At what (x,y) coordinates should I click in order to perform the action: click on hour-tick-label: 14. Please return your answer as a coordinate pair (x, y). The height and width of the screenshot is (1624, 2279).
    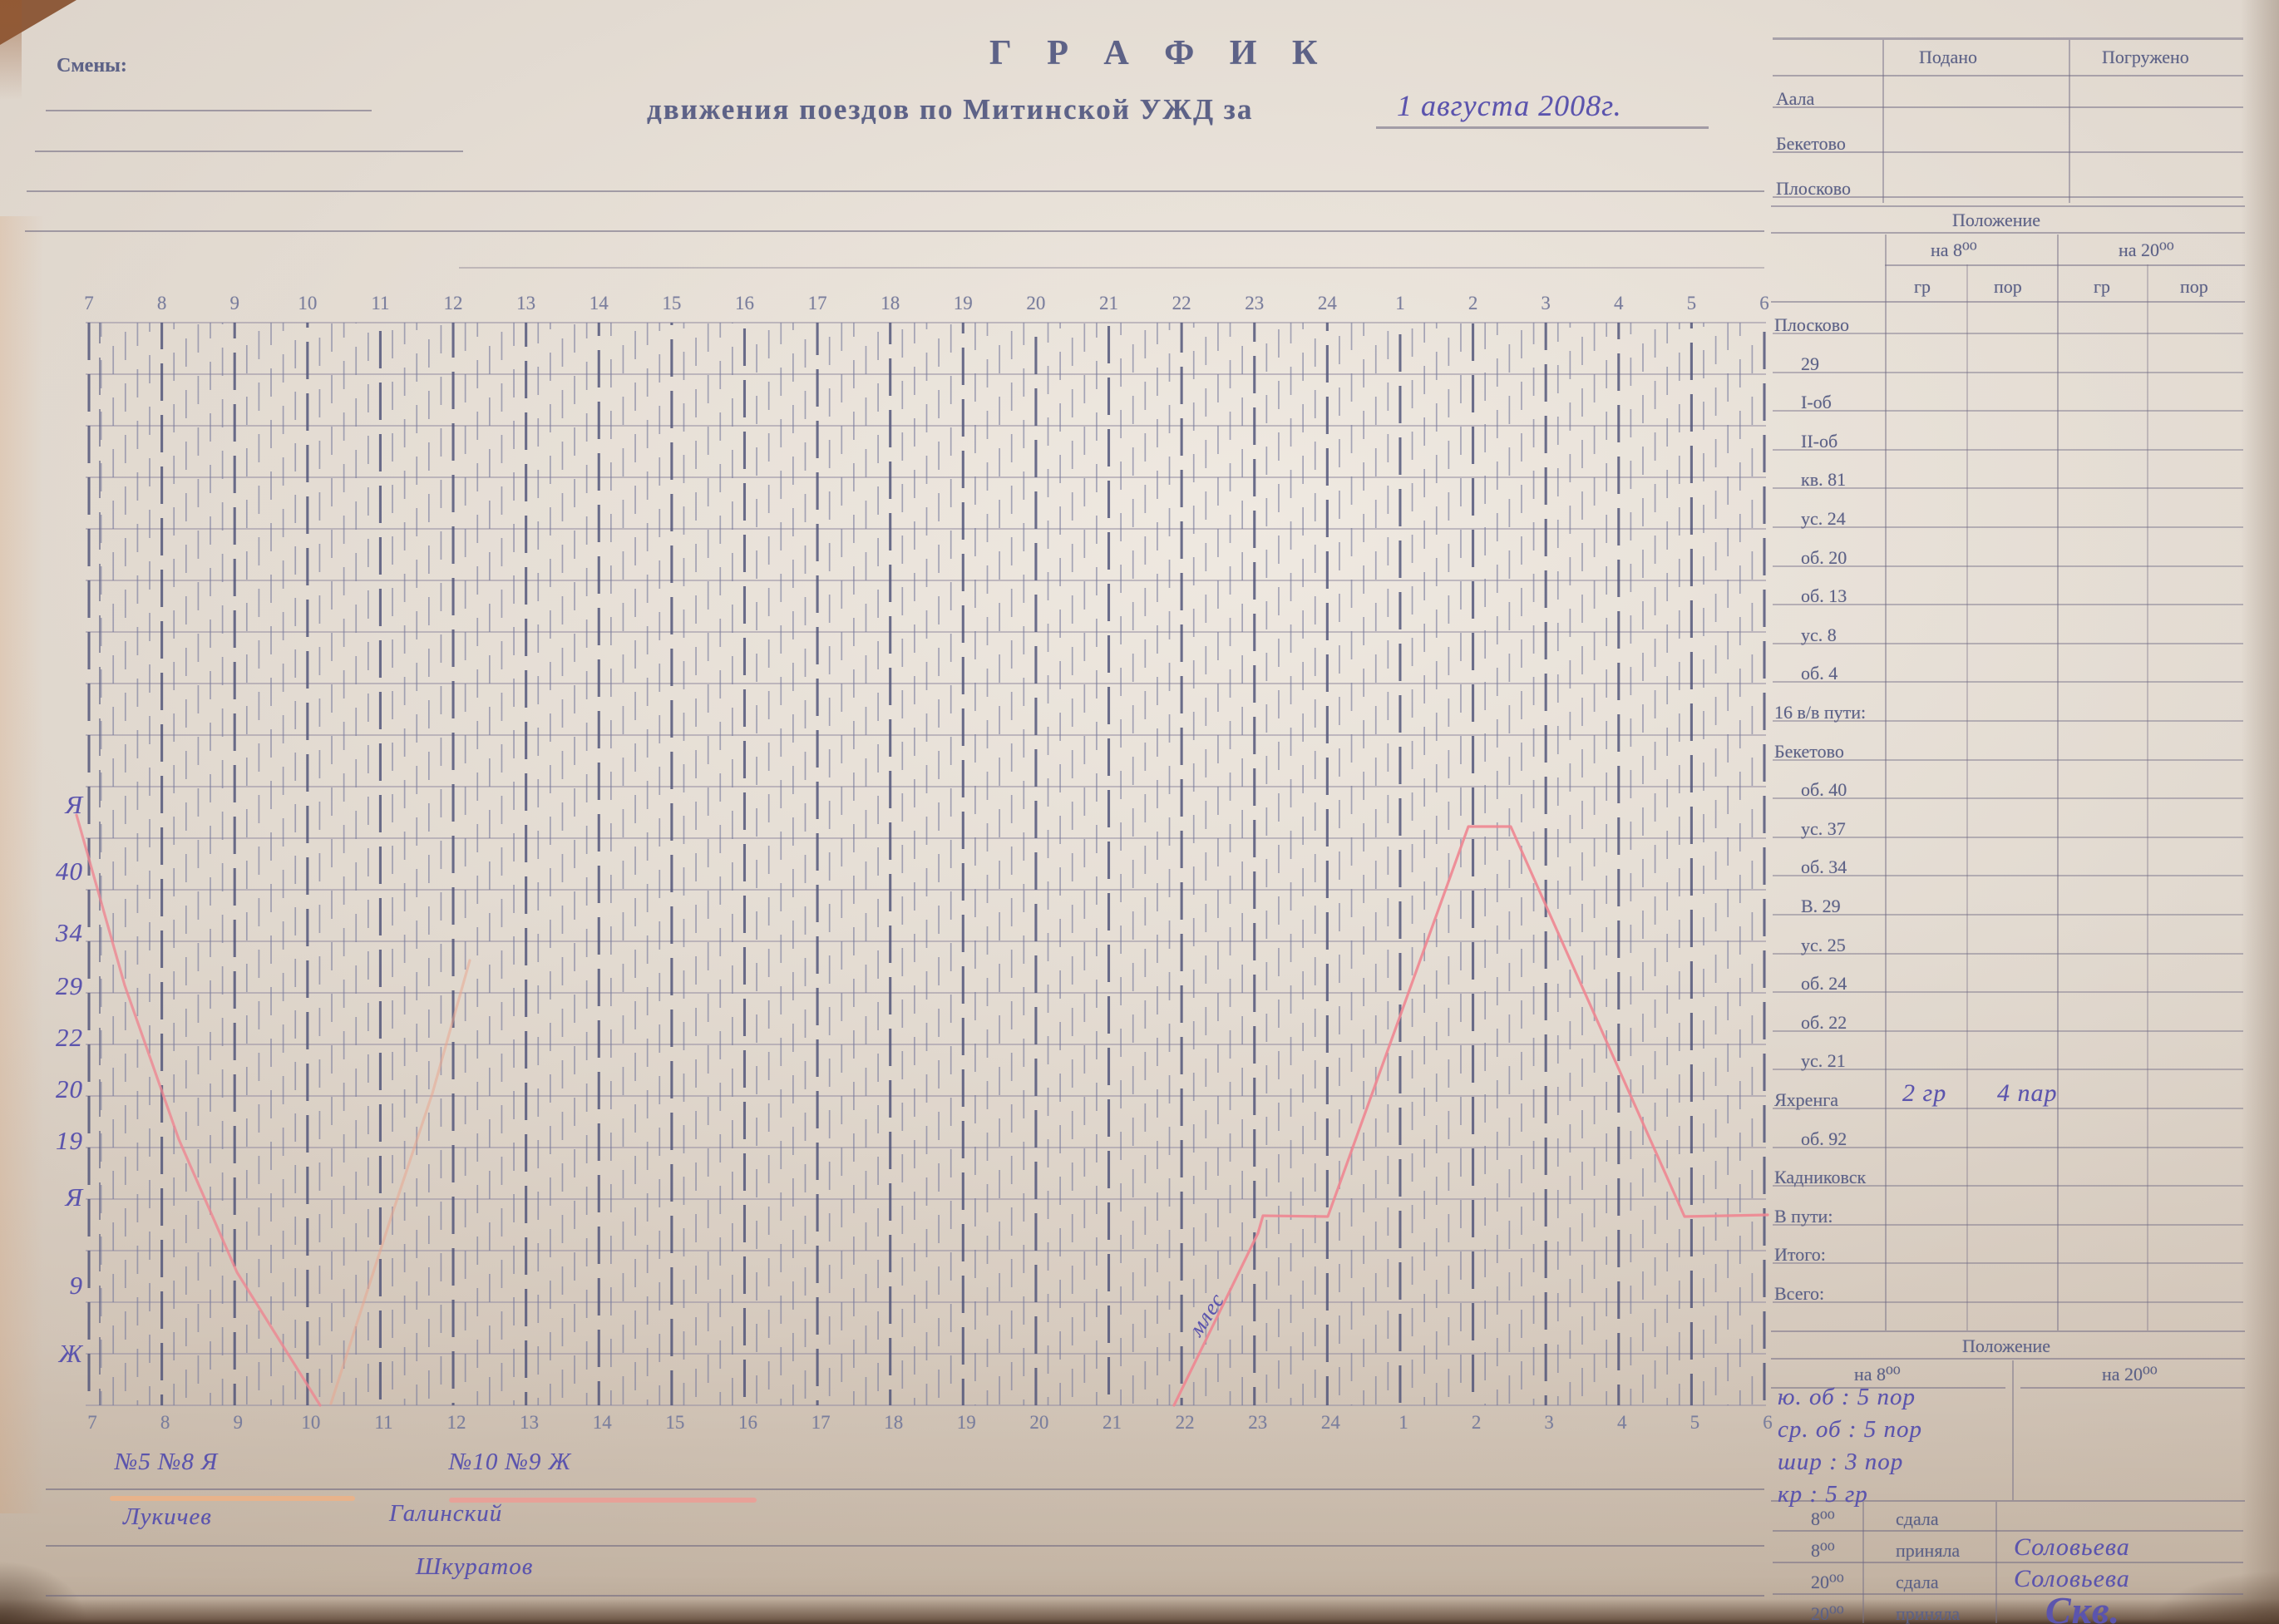
    Looking at the image, I should click on (602, 1422).